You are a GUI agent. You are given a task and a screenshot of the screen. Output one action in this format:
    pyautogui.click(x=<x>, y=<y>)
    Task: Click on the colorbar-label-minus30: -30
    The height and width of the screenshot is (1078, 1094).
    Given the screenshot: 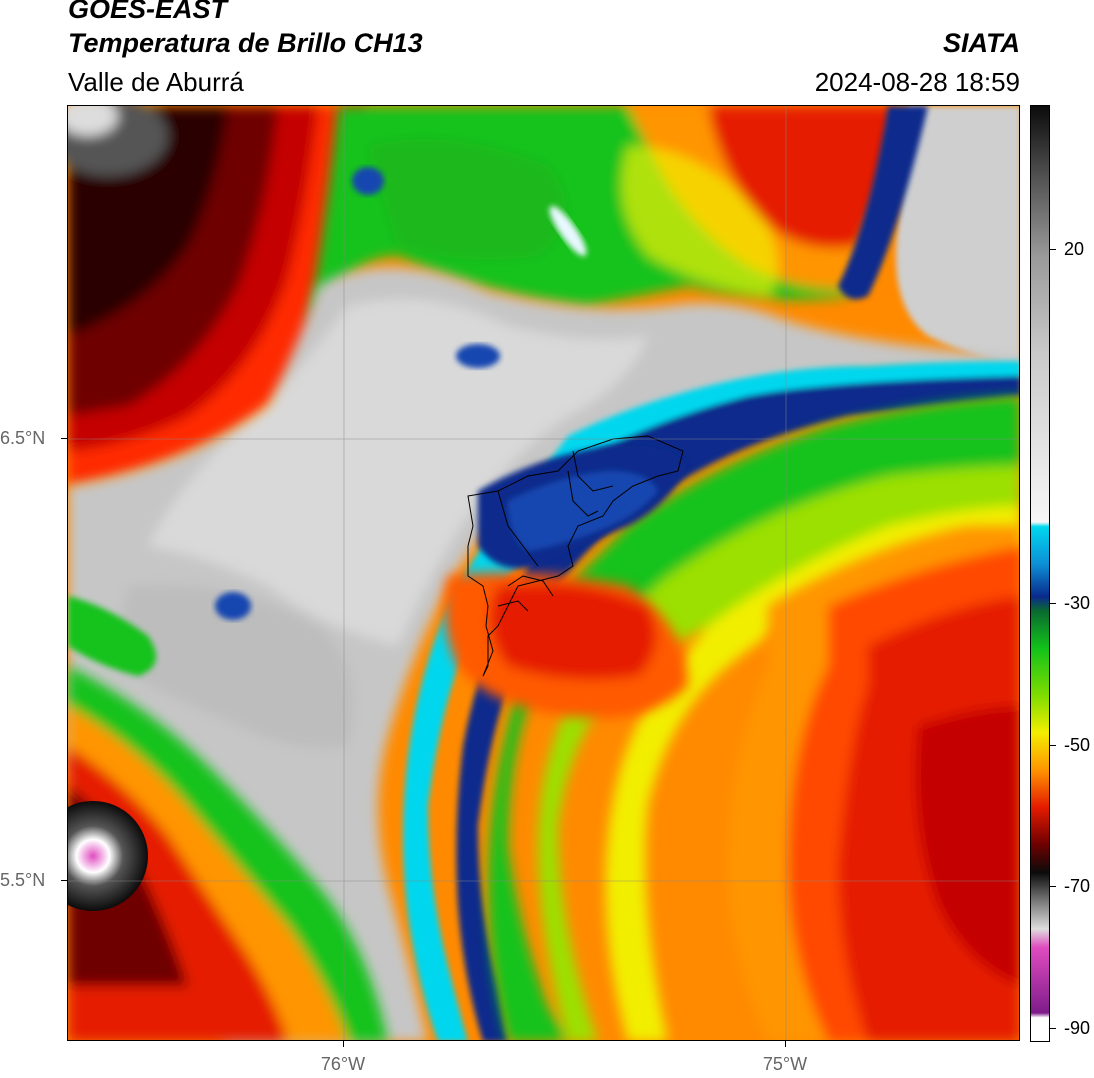 What is the action you would take?
    pyautogui.click(x=1077, y=603)
    